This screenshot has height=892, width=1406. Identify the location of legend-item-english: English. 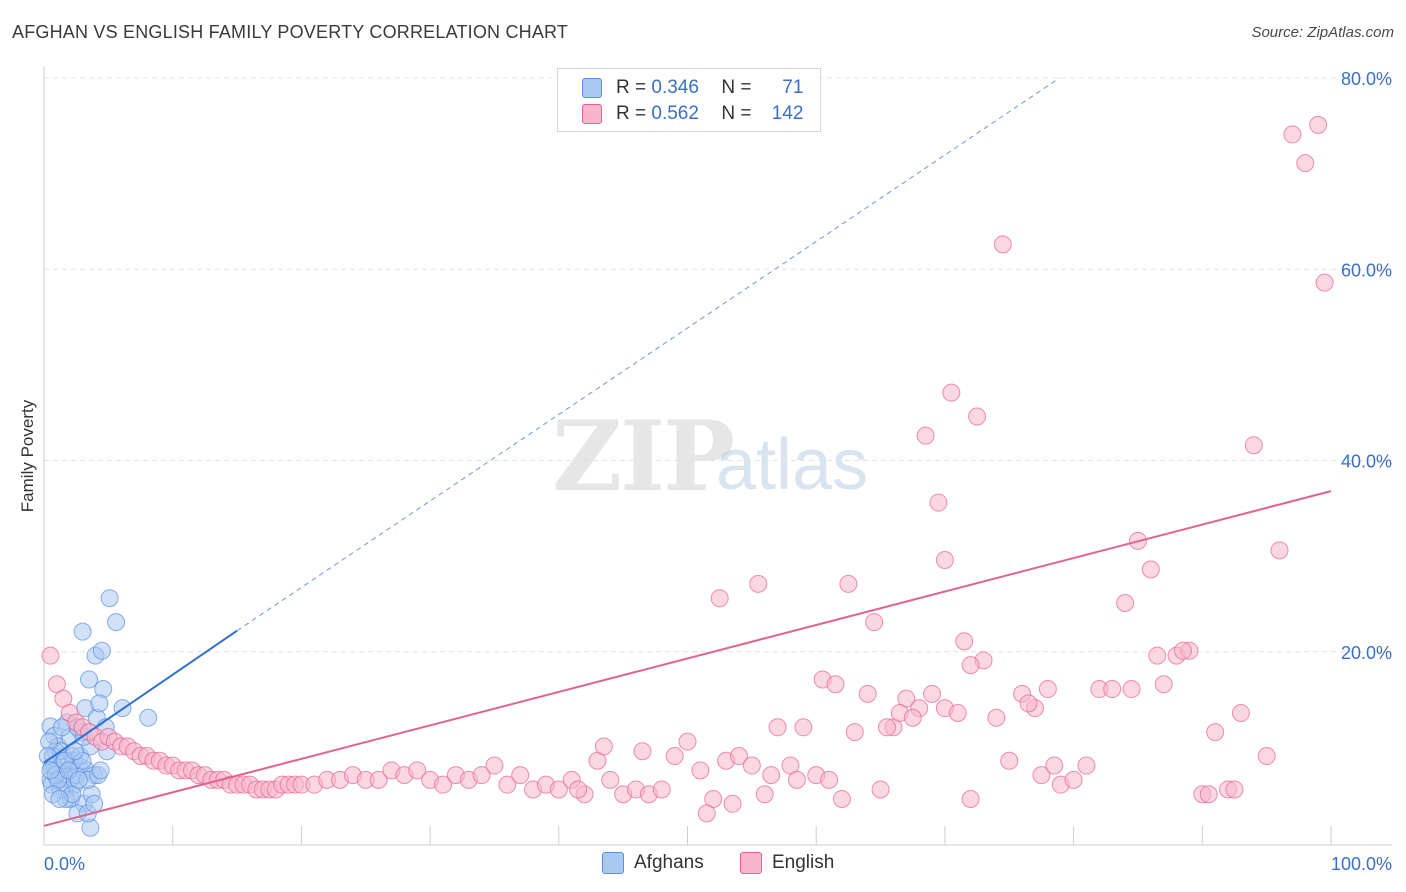
(787, 863).